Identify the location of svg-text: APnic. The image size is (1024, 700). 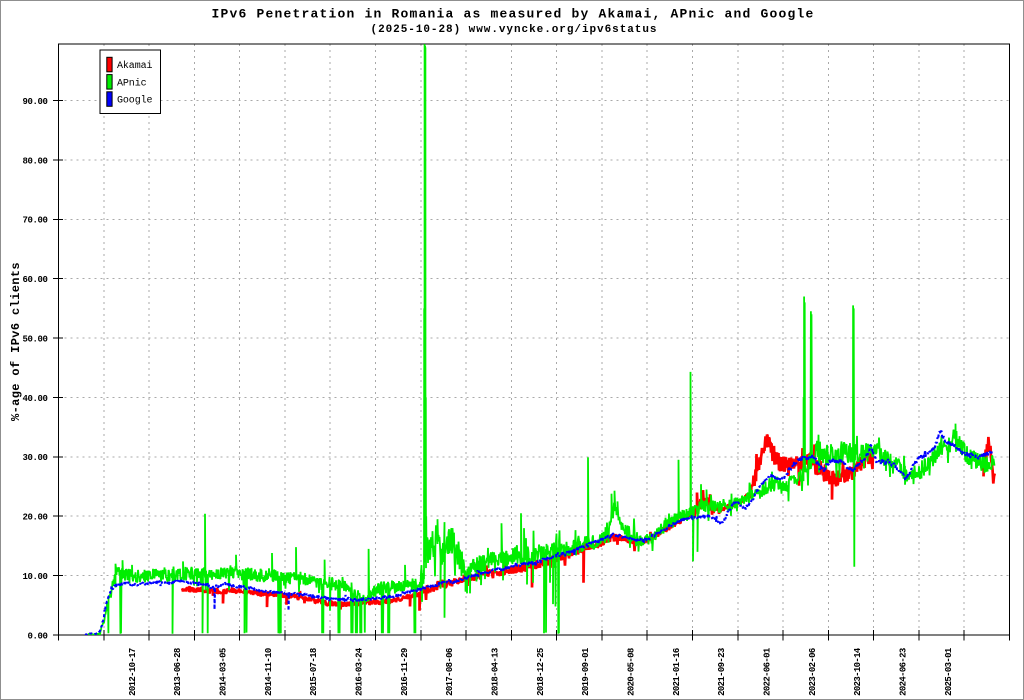
(132, 83).